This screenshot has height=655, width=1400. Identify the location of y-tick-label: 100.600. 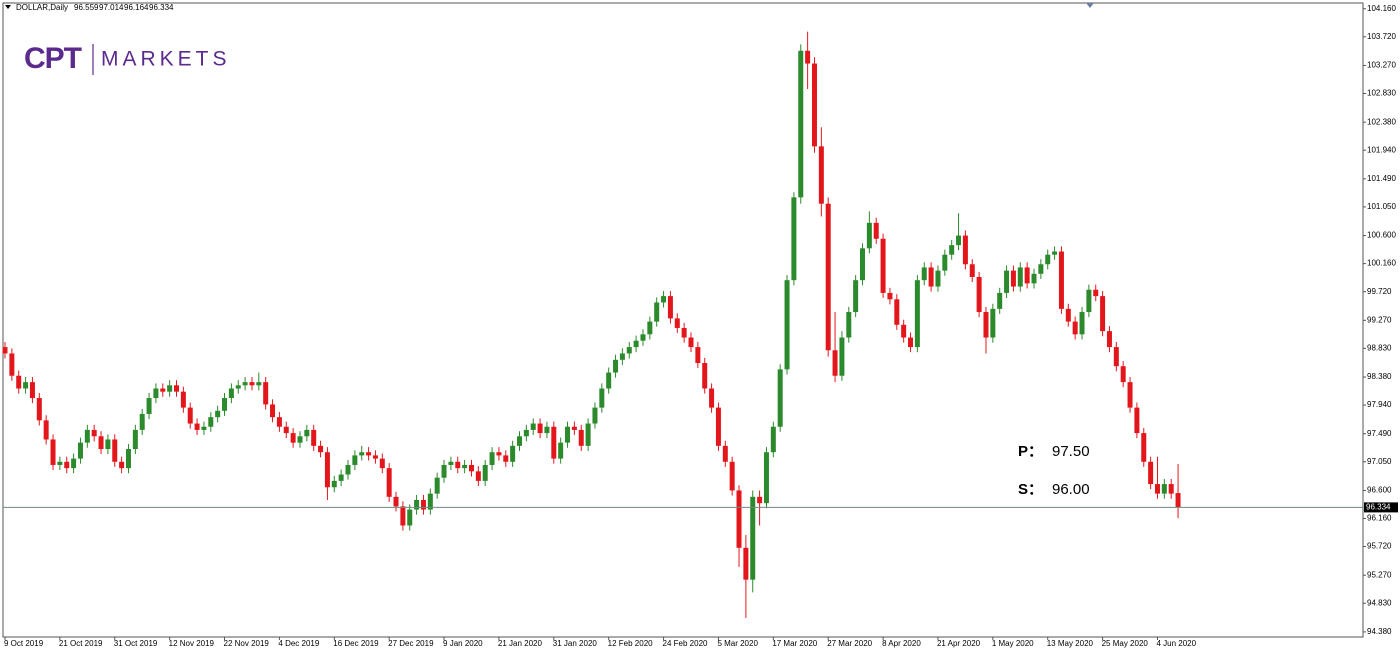
(1381, 235).